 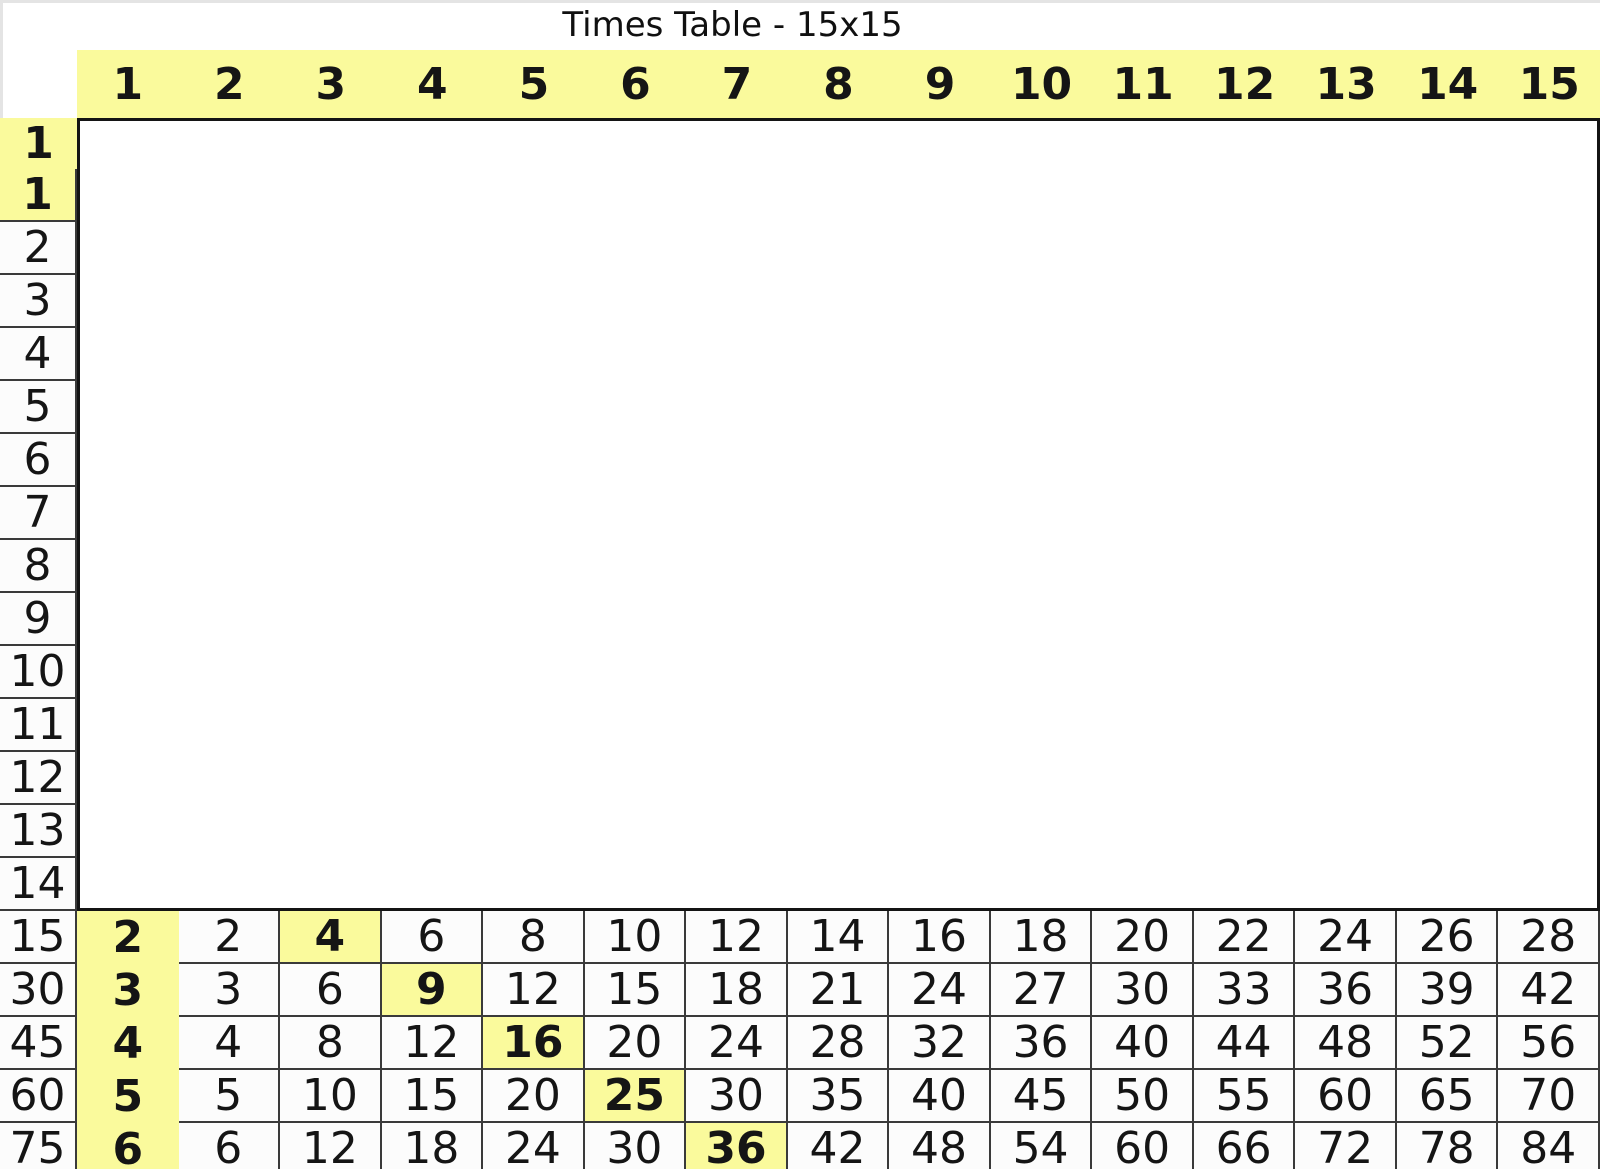 What do you see at coordinates (128, 1146) in the screenshot?
I see `row-header: 6` at bounding box center [128, 1146].